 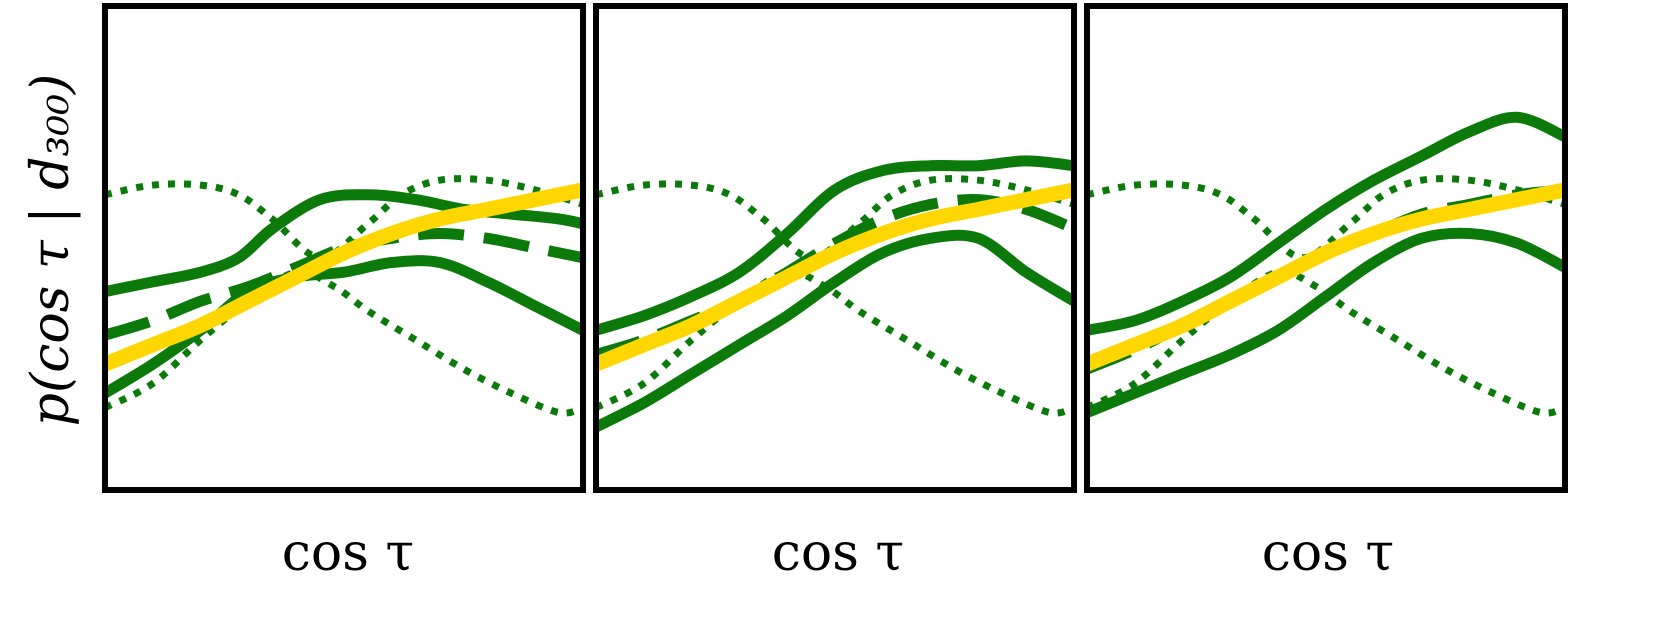 I want to click on panel-2-band-solid-upper-line, so click(x=835, y=245).